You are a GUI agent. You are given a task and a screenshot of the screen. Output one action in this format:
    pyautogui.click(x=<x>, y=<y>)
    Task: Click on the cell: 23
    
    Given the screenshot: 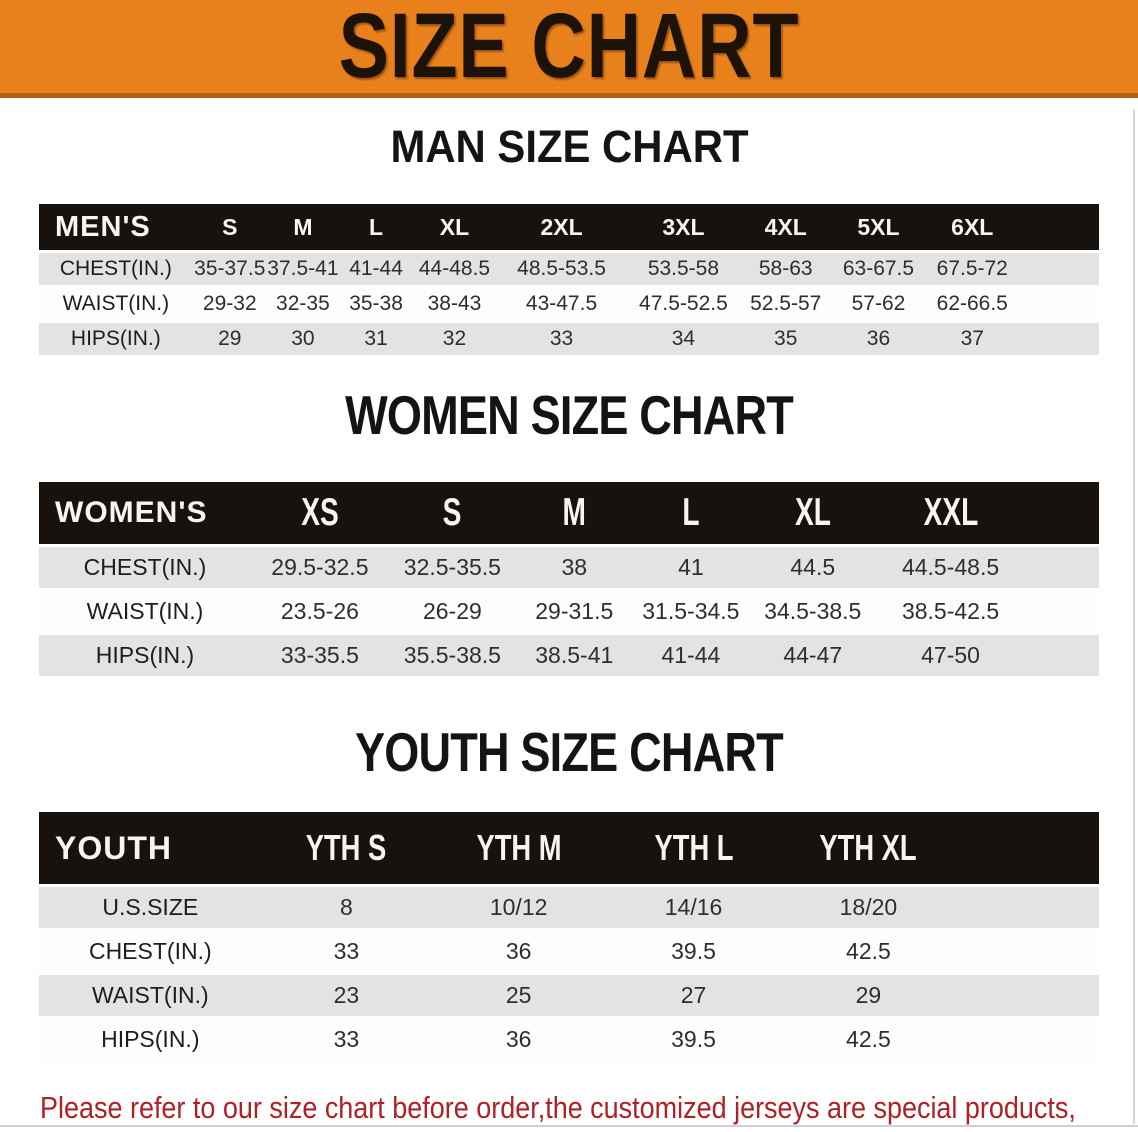 What is the action you would take?
    pyautogui.click(x=346, y=995)
    